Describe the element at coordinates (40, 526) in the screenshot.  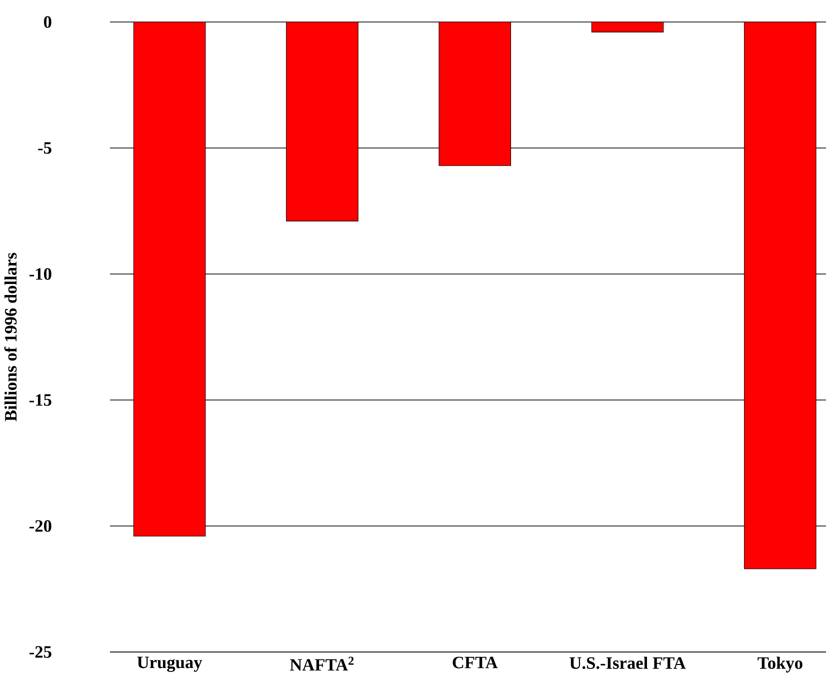
I see `y-tick-label: -20` at that location.